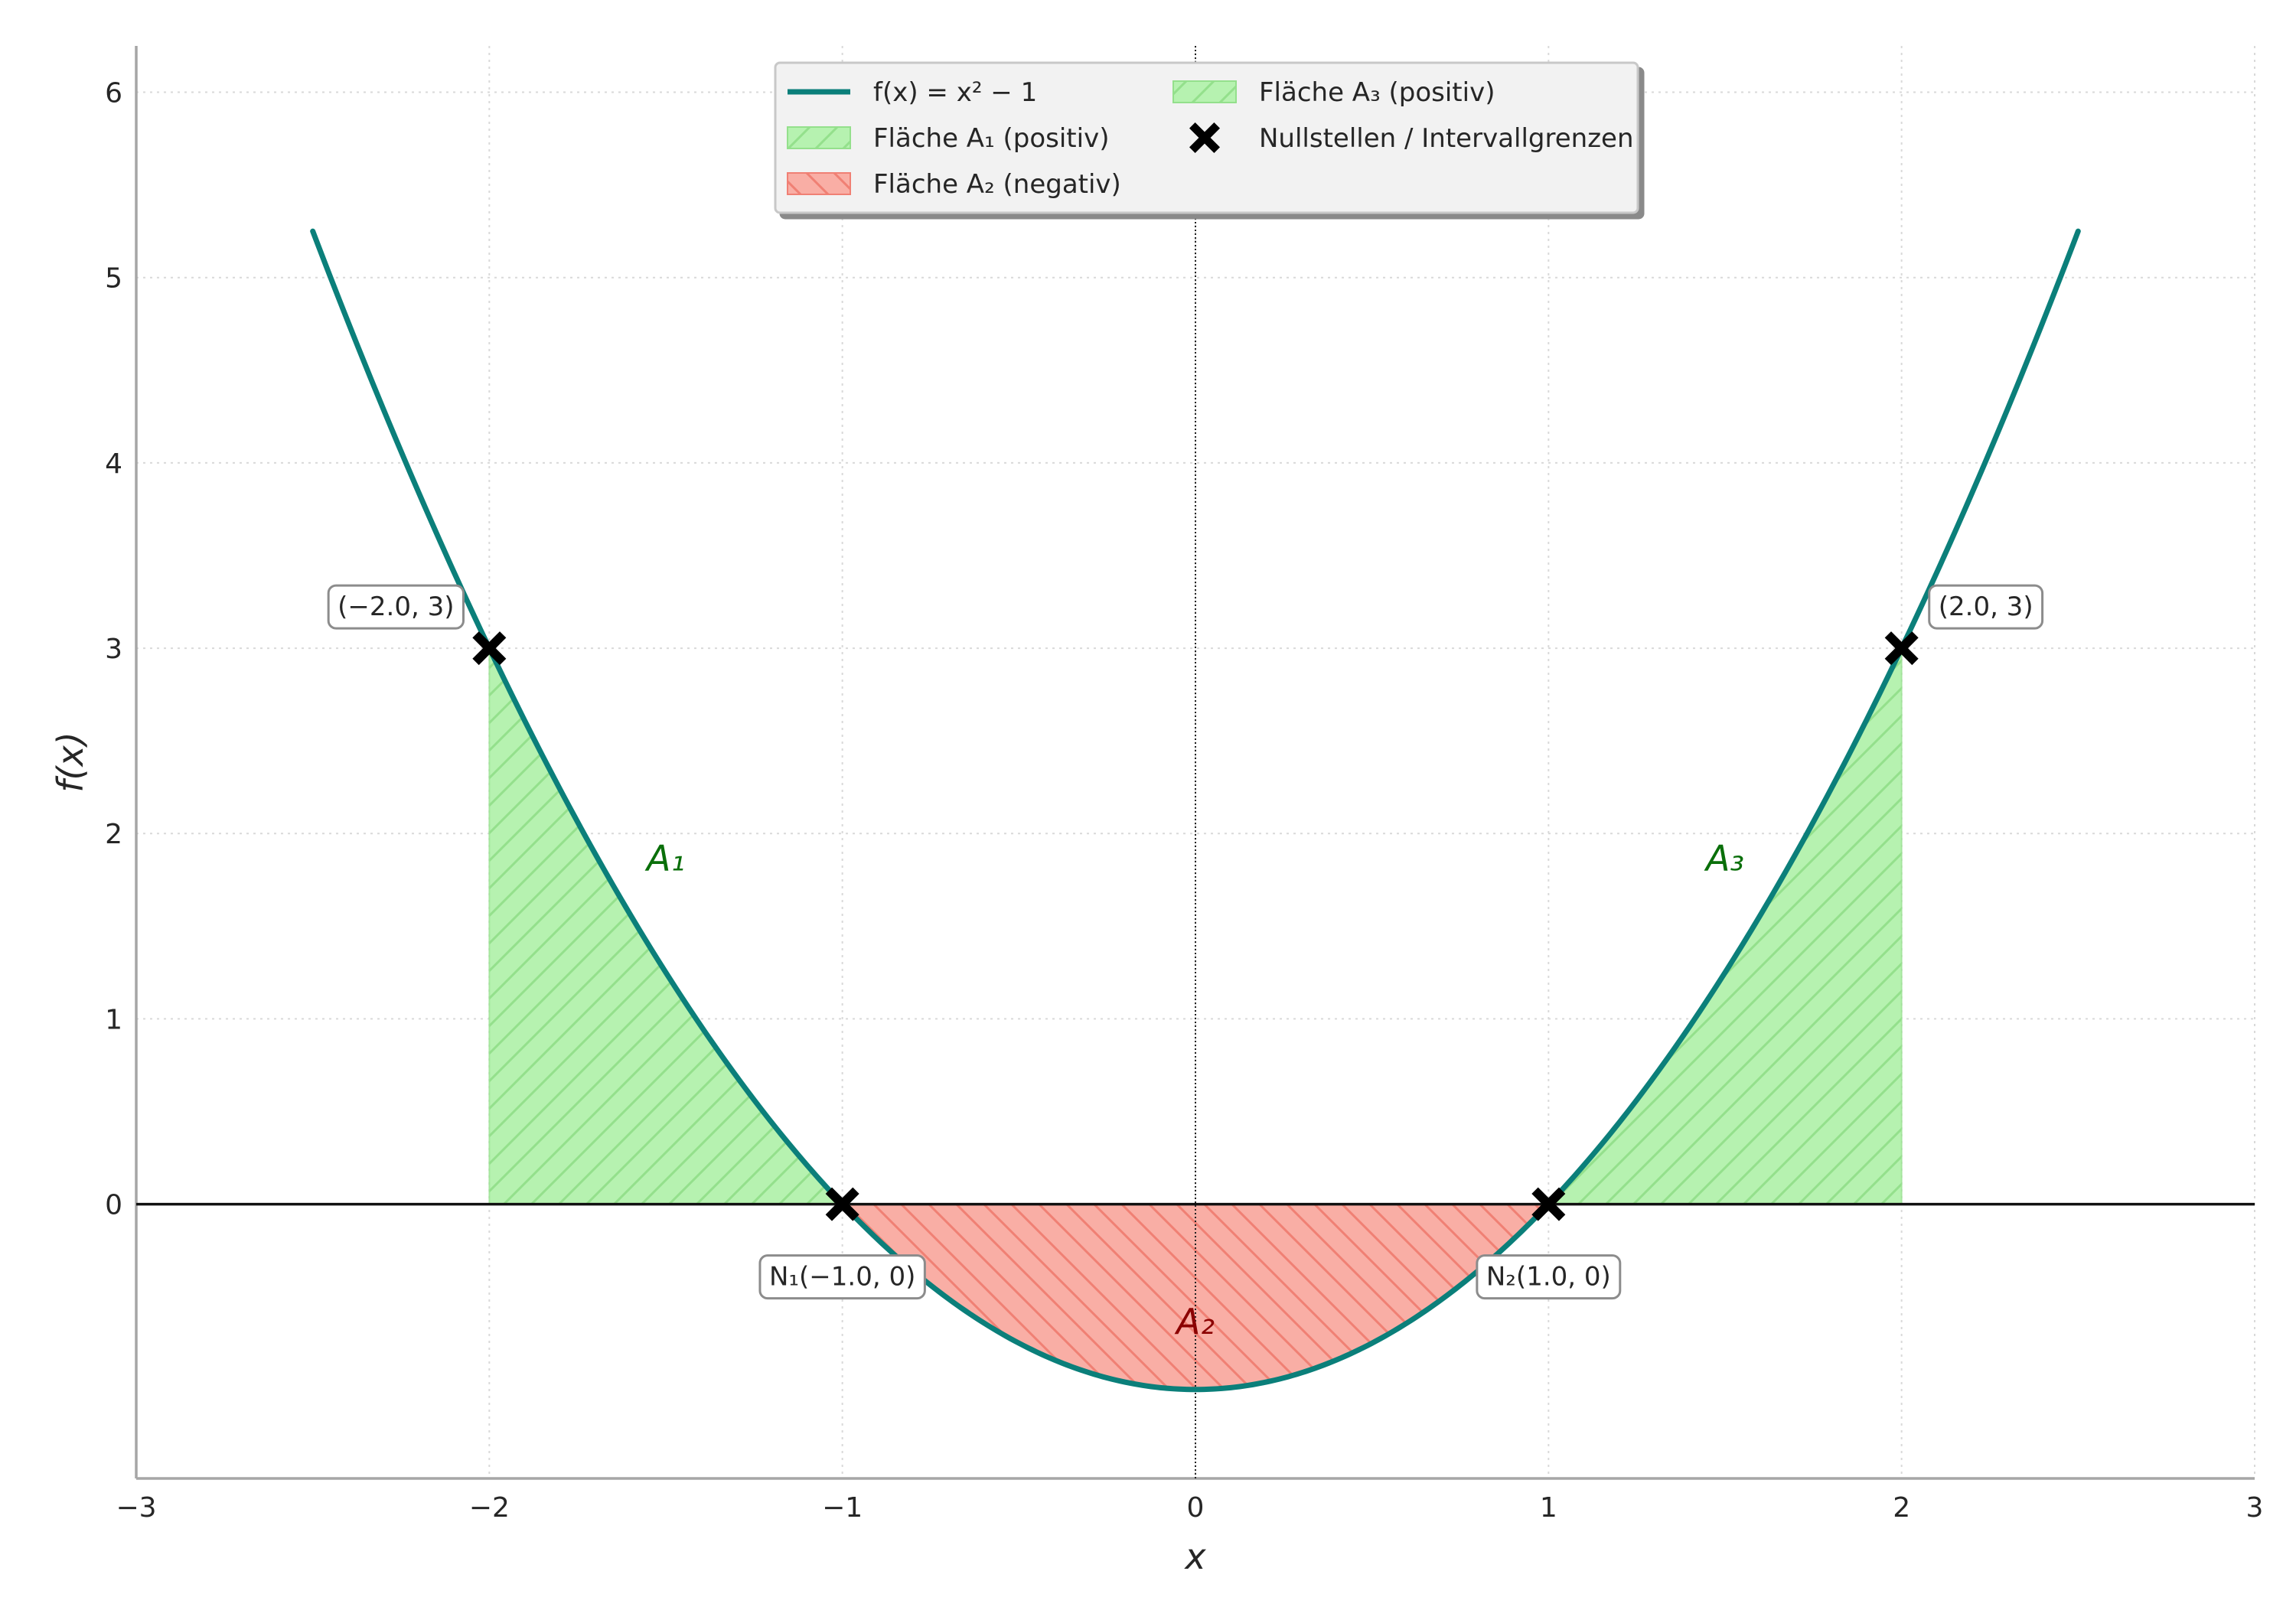 The width and height of the screenshot is (2296, 1607). Describe the element at coordinates (1724, 858) in the screenshot. I see `area-label-3: A₃` at that location.